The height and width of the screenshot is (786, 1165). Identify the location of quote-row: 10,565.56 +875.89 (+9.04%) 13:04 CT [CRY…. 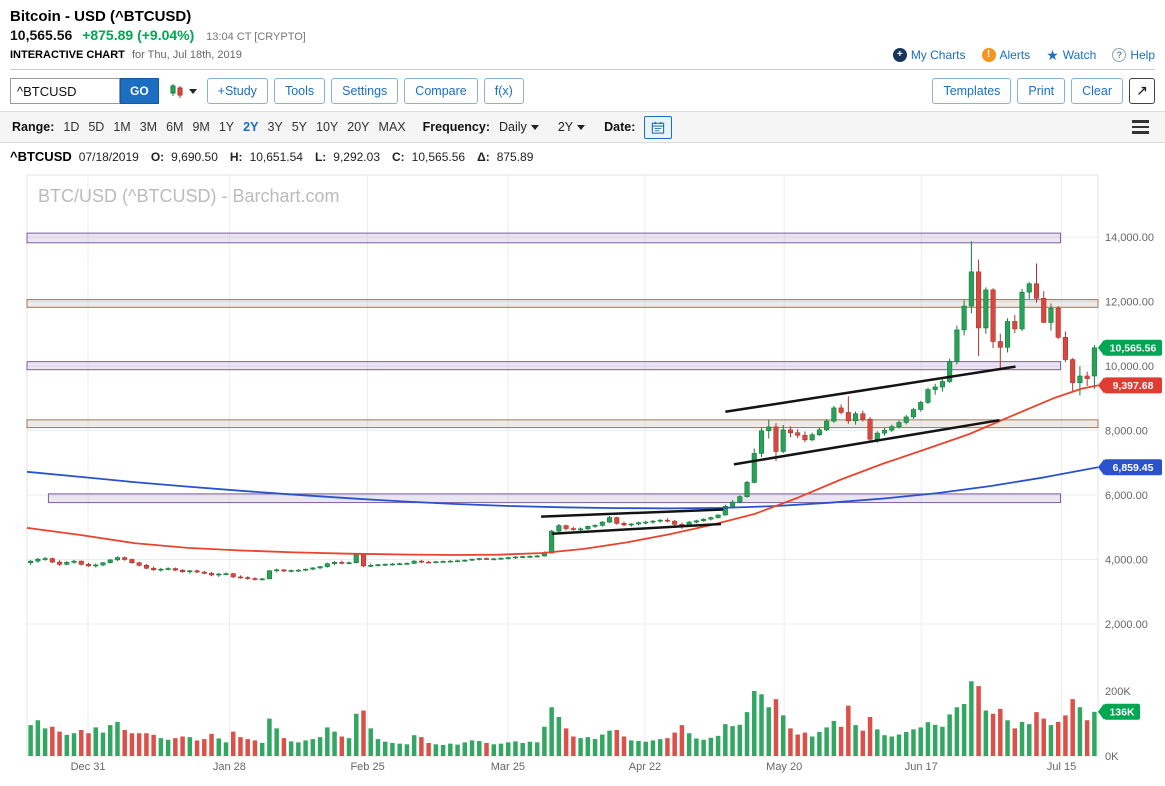
(582, 35).